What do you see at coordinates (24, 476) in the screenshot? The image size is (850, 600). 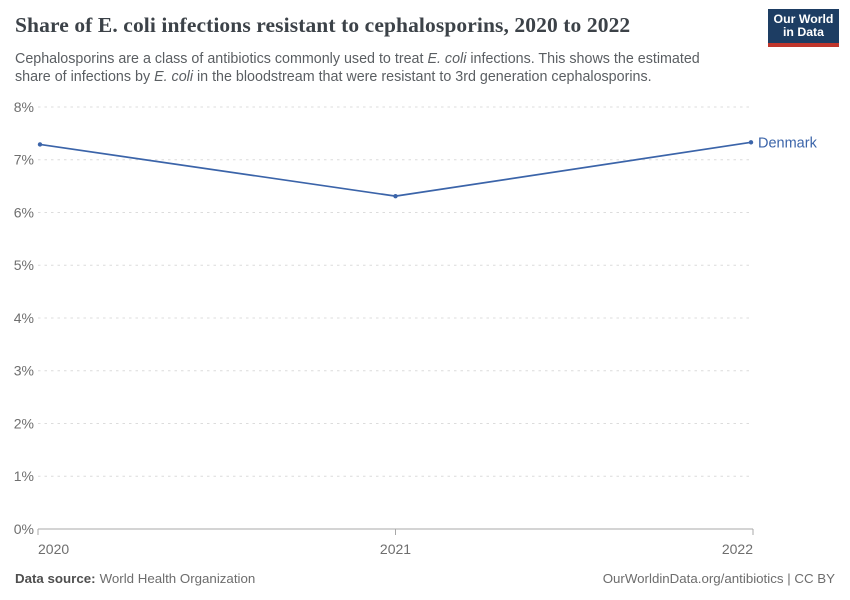 I see `y-axis-label-1pct: 1%` at bounding box center [24, 476].